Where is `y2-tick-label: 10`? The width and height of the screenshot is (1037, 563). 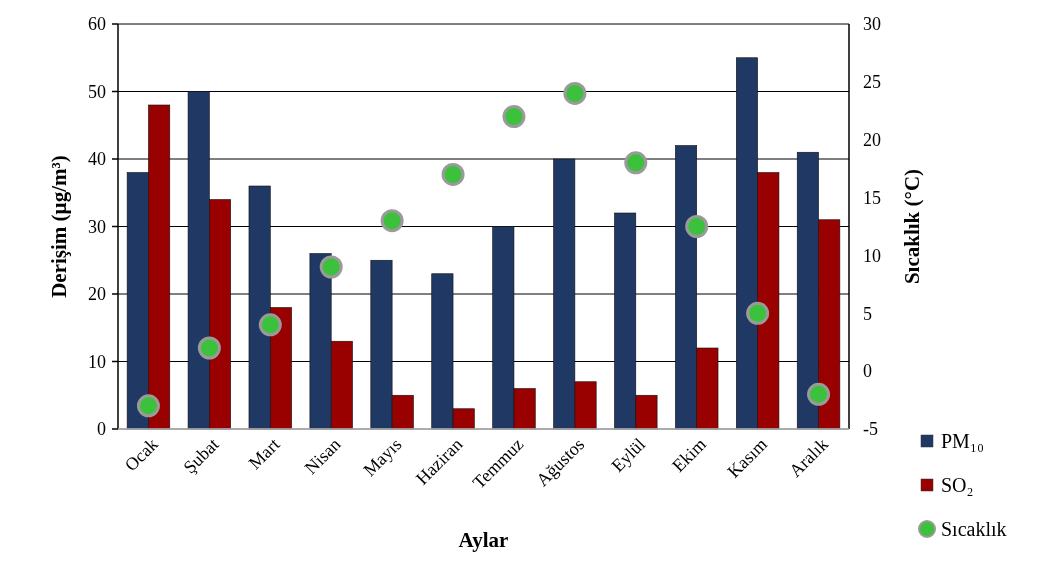
y2-tick-label: 10 is located at coordinates (872, 255).